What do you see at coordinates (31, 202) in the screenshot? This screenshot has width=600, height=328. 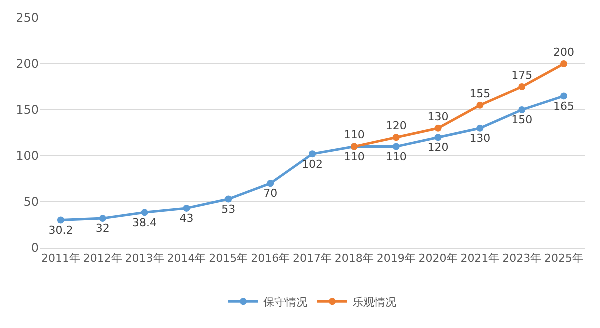 I see `y-tick-label: 50` at bounding box center [31, 202].